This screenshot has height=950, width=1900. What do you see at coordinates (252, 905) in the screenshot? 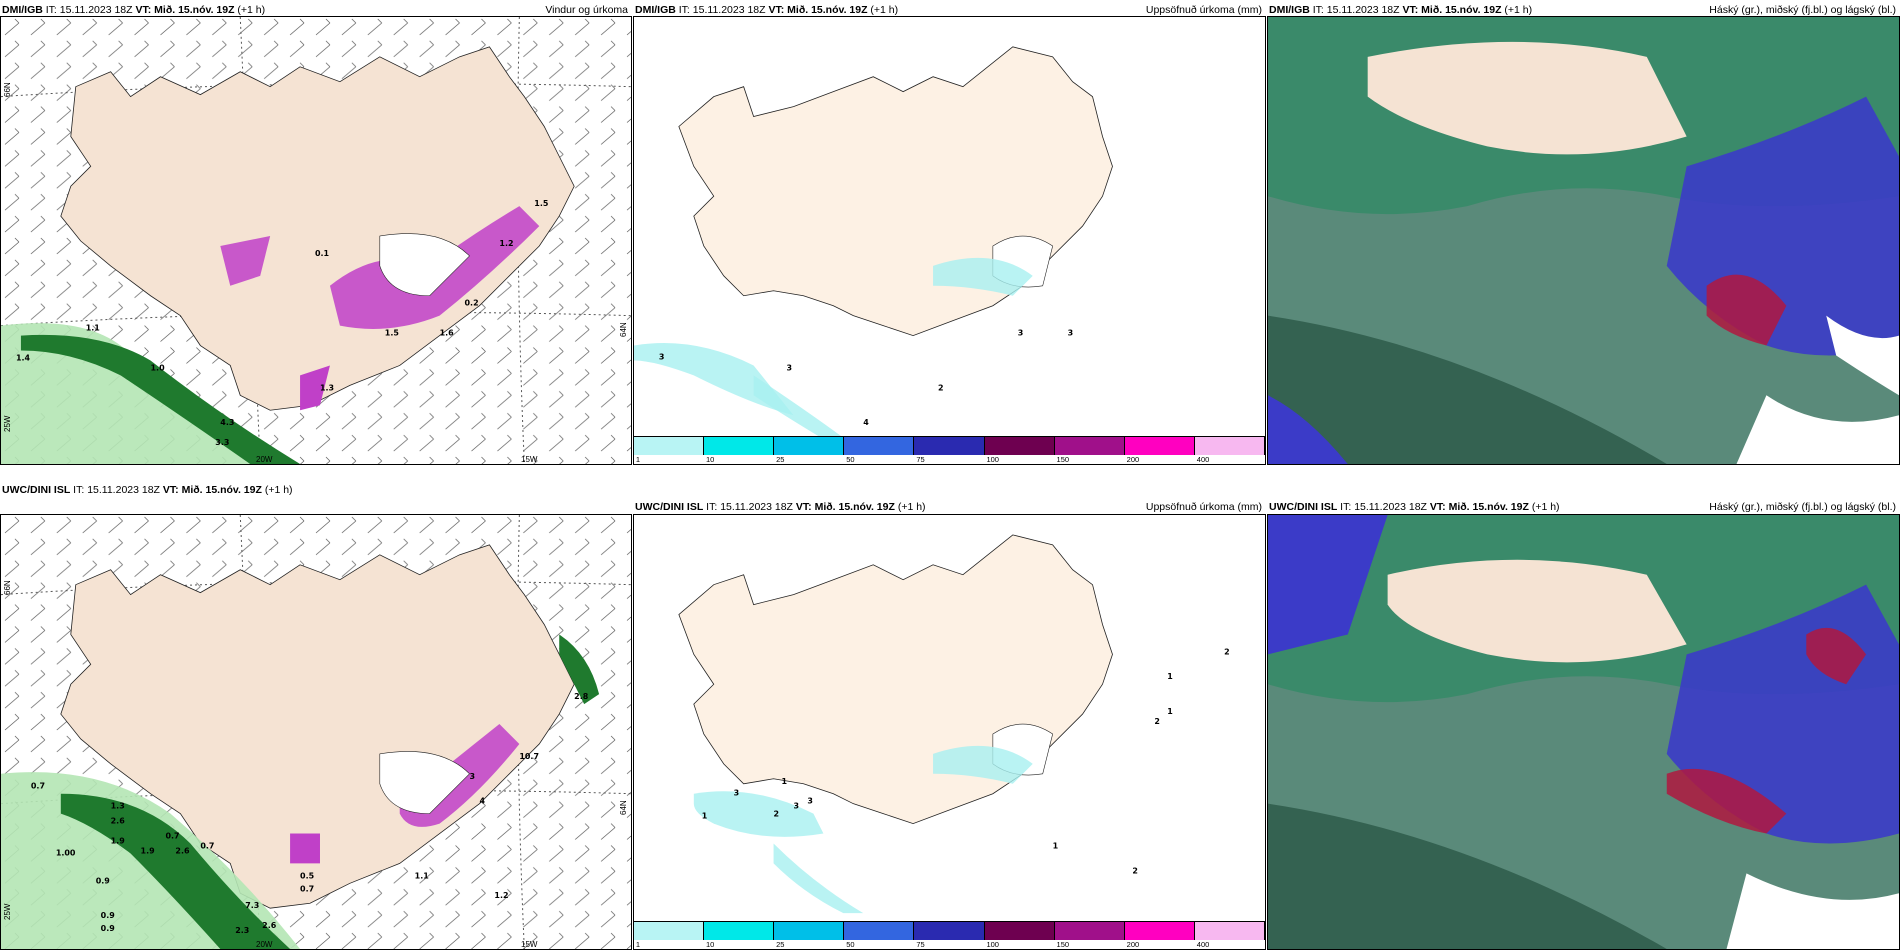
I see `svg-text: 7.3` at bounding box center [252, 905].